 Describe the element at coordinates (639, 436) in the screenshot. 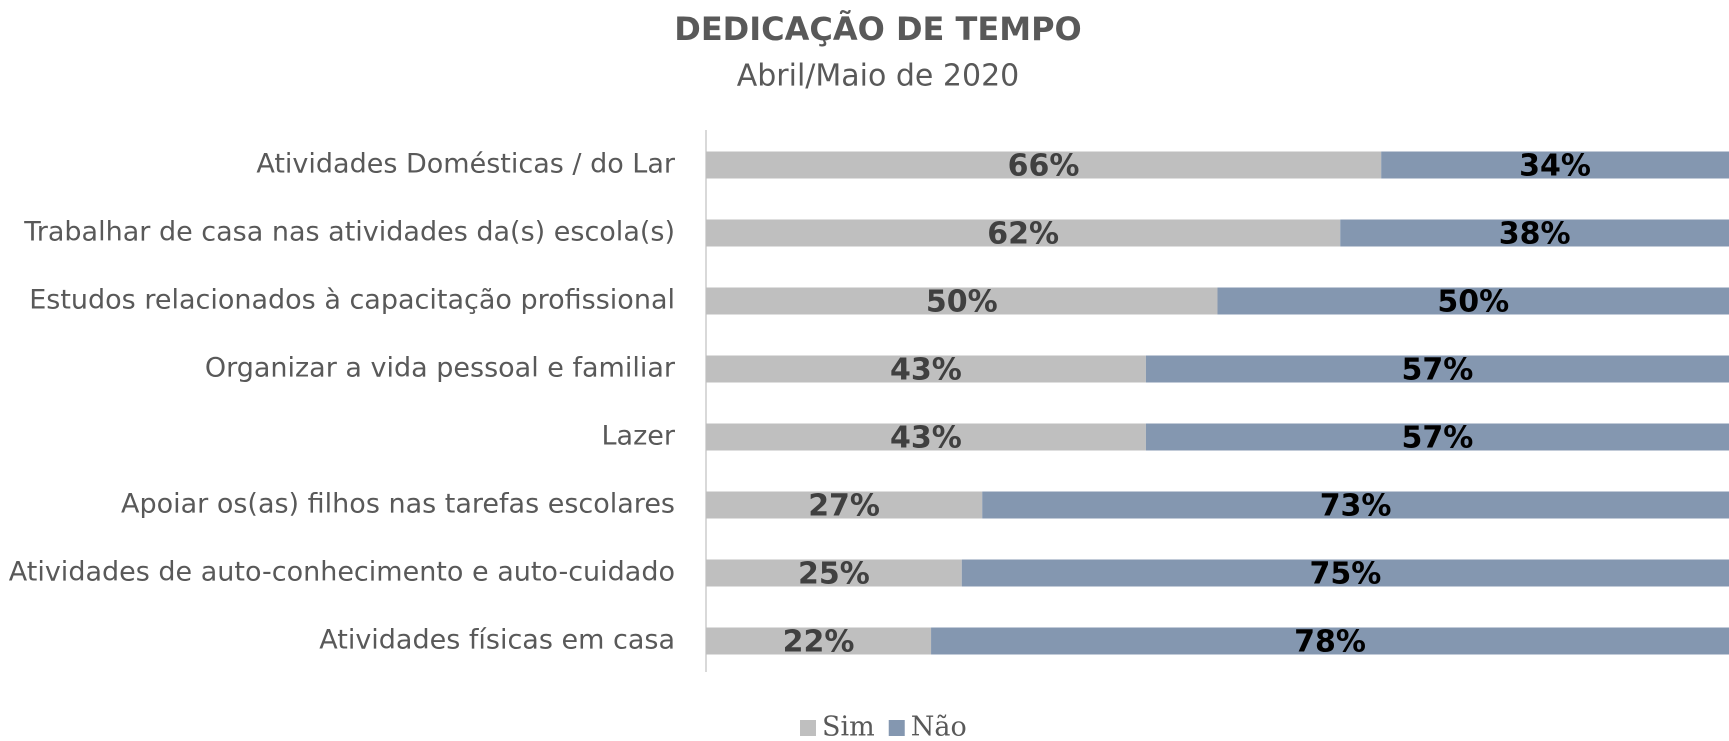

I see `y-tick-label: Lazer` at that location.